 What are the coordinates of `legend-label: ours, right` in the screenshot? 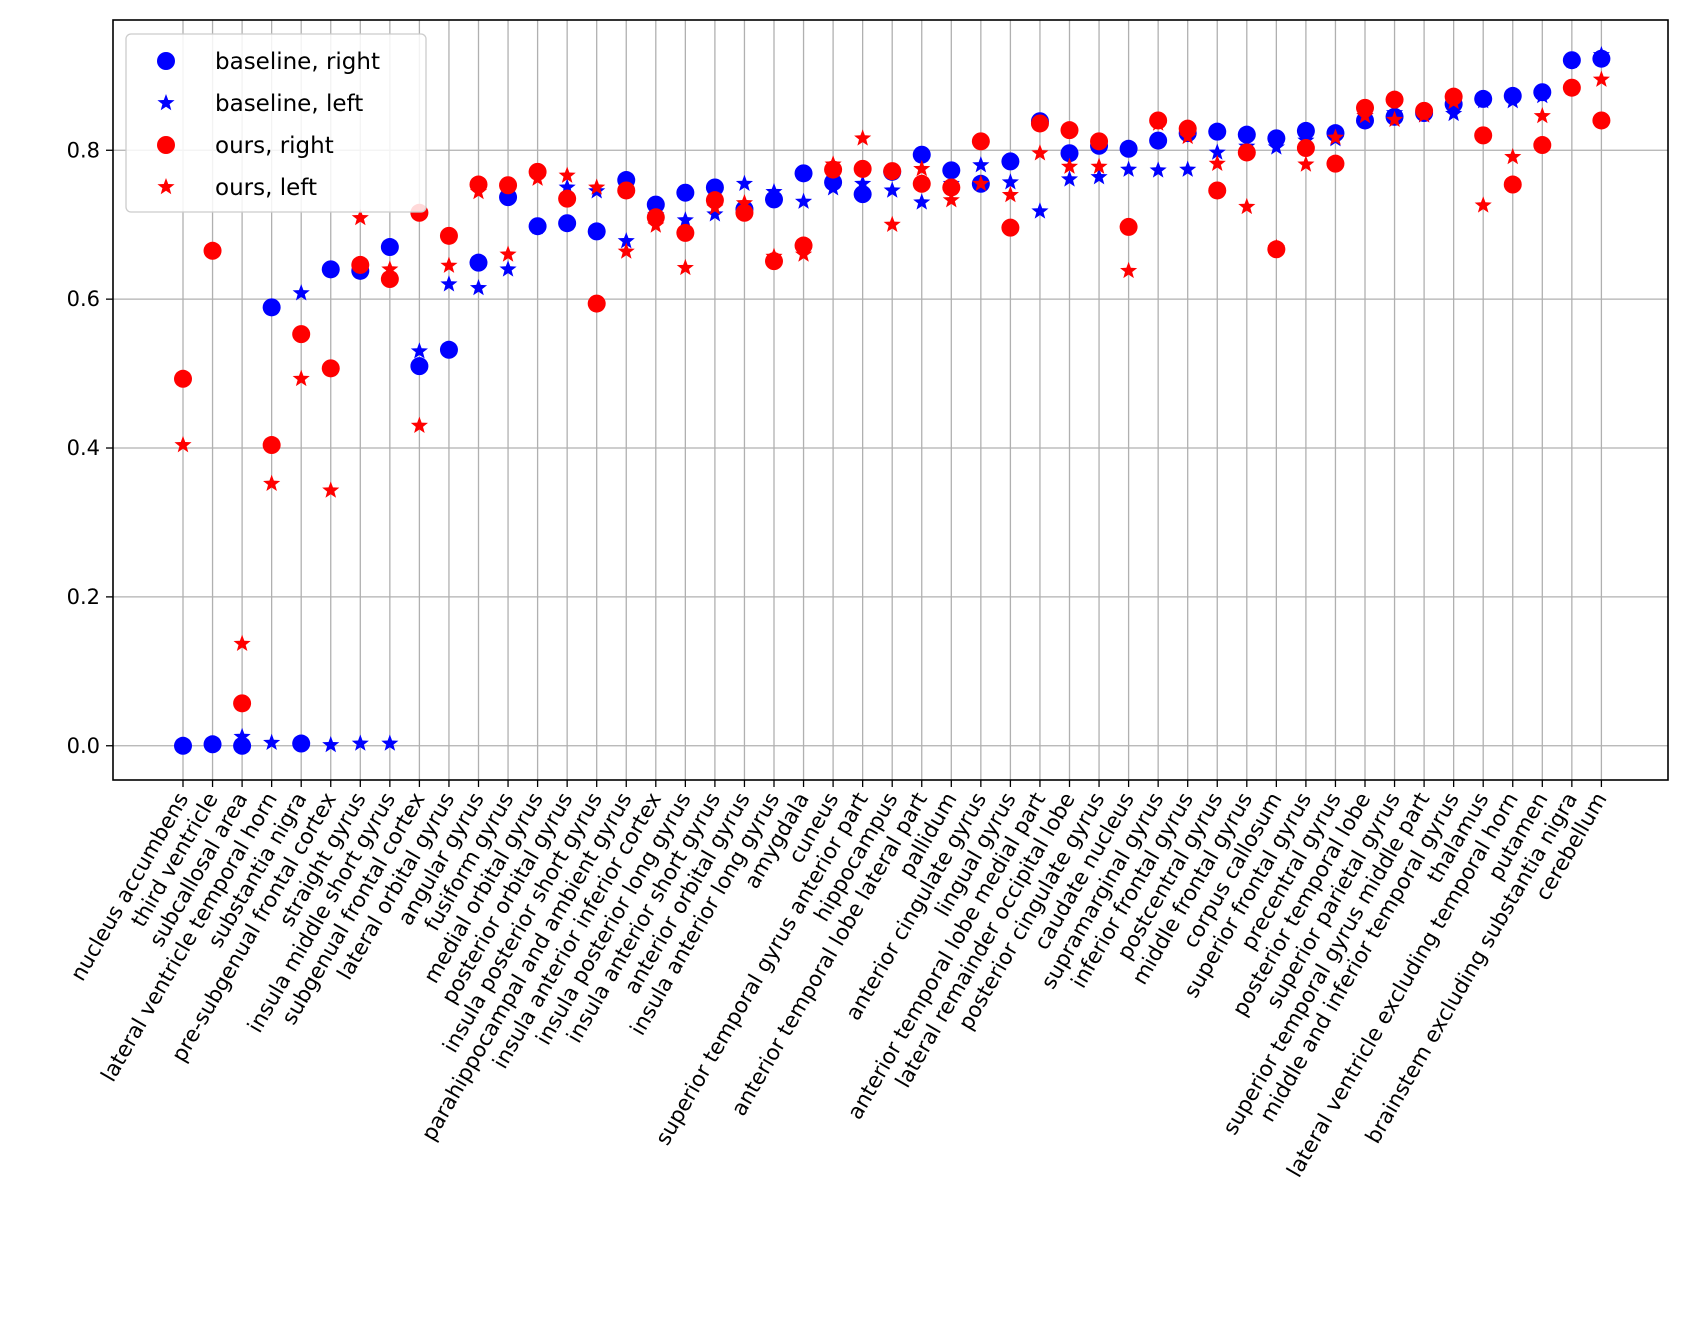 It's located at (274, 146).